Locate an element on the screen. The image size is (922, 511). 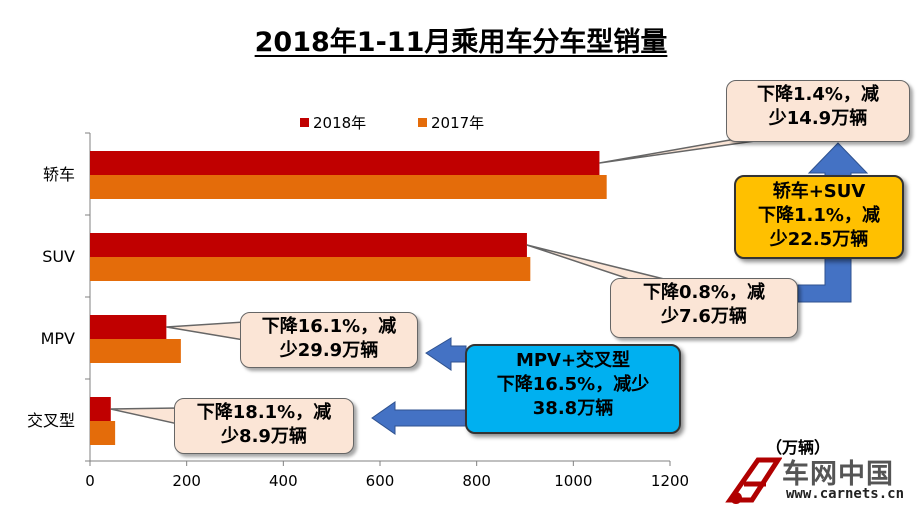
callout-sedan-line2: 少14.9万辆 is located at coordinates (818, 118).